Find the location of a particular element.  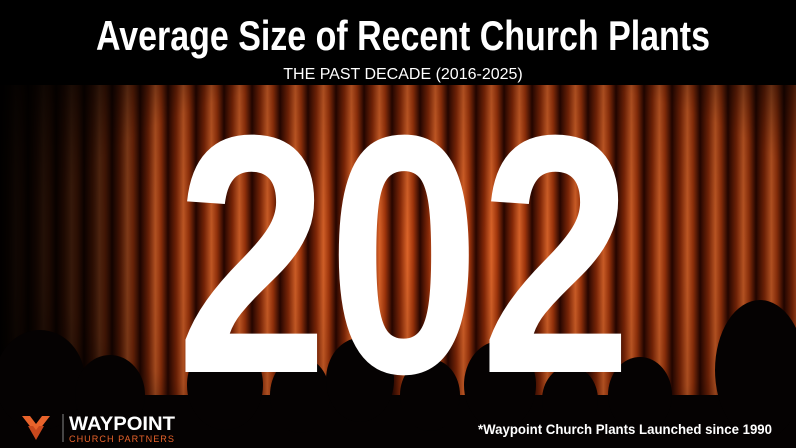

logo-name: WAYPOINT is located at coordinates (122, 424).